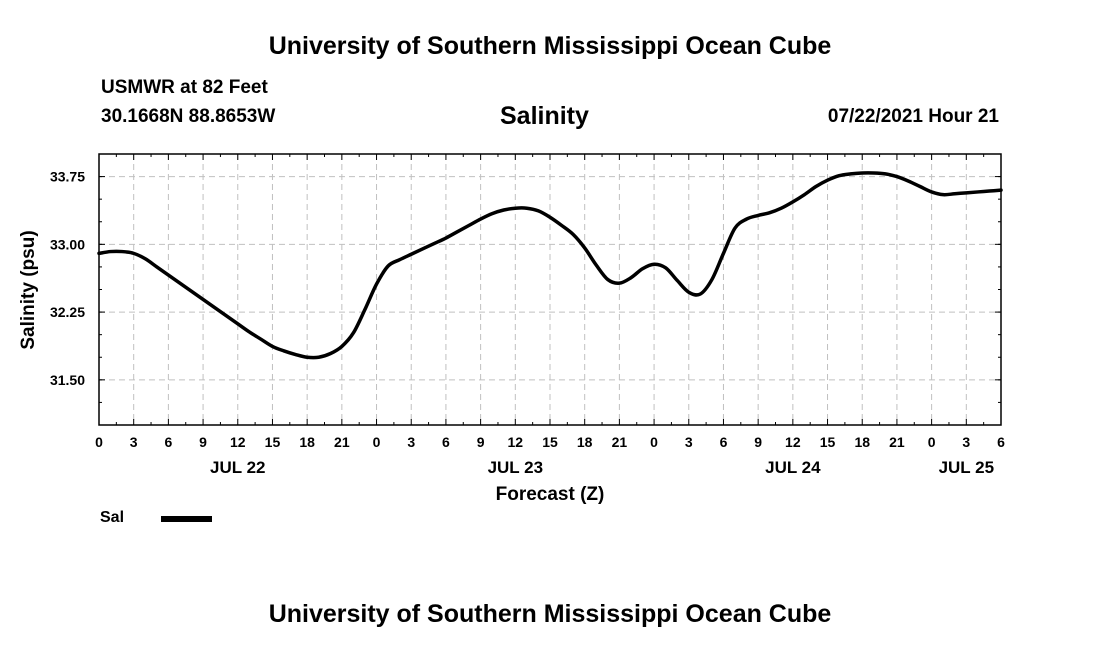 The width and height of the screenshot is (1100, 650). What do you see at coordinates (67, 312) in the screenshot?
I see `y-tick-label: 32.25` at bounding box center [67, 312].